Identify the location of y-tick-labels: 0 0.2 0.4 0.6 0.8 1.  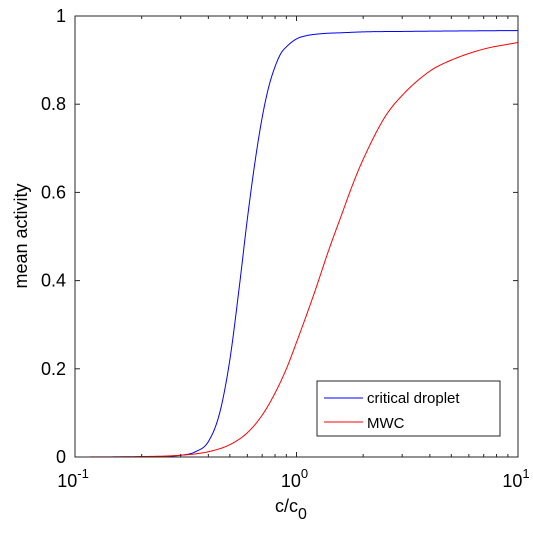
(53, 236).